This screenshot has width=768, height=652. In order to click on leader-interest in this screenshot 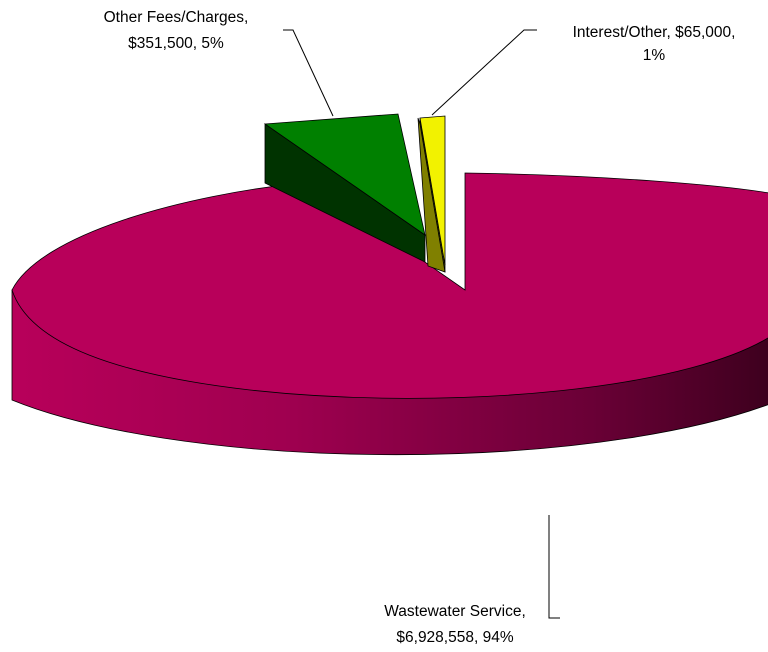, I will do `click(484, 72)`.